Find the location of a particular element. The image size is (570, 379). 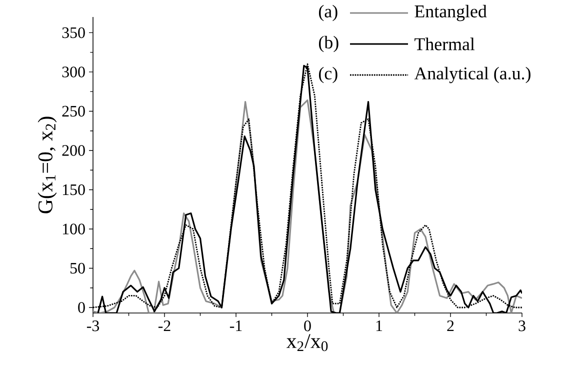

y-tick-label: 100 is located at coordinates (73, 229).